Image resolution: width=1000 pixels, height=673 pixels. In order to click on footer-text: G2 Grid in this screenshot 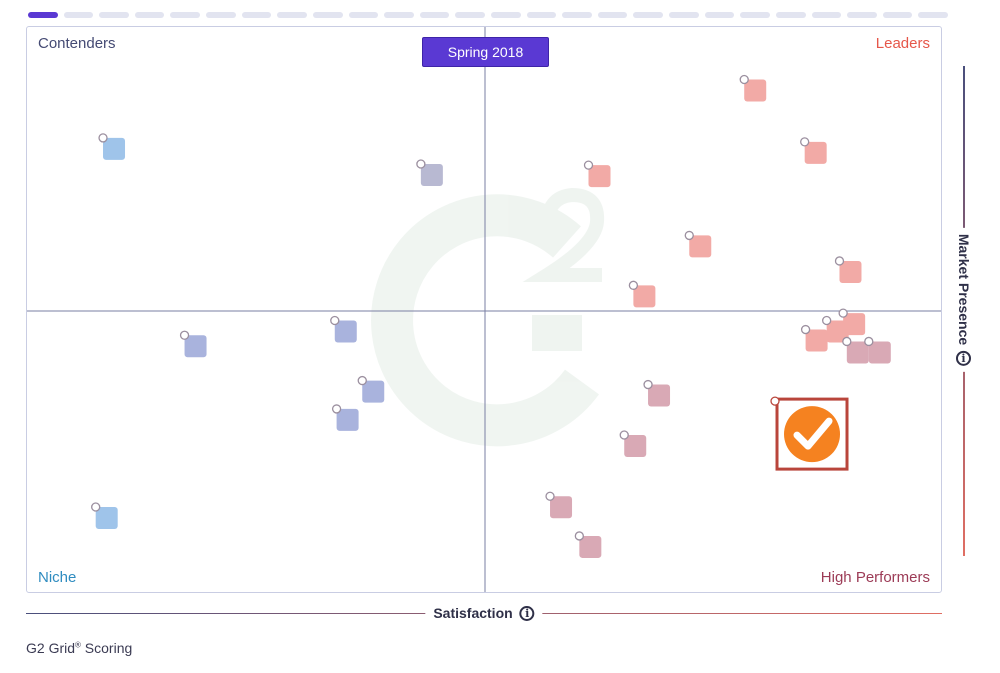, I will do `click(51, 648)`.